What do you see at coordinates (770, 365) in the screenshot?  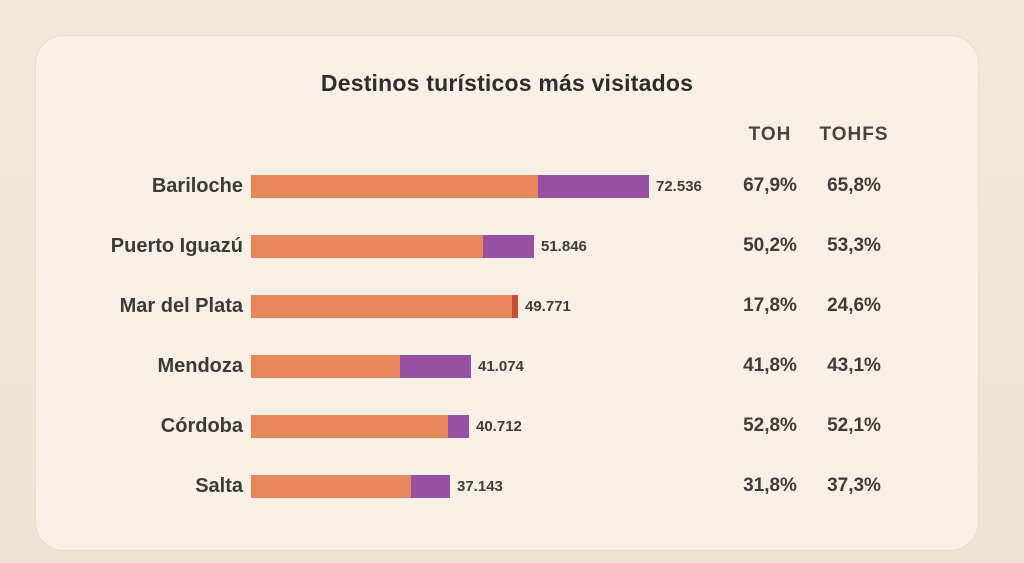 I see `toh-value: 41,8%` at bounding box center [770, 365].